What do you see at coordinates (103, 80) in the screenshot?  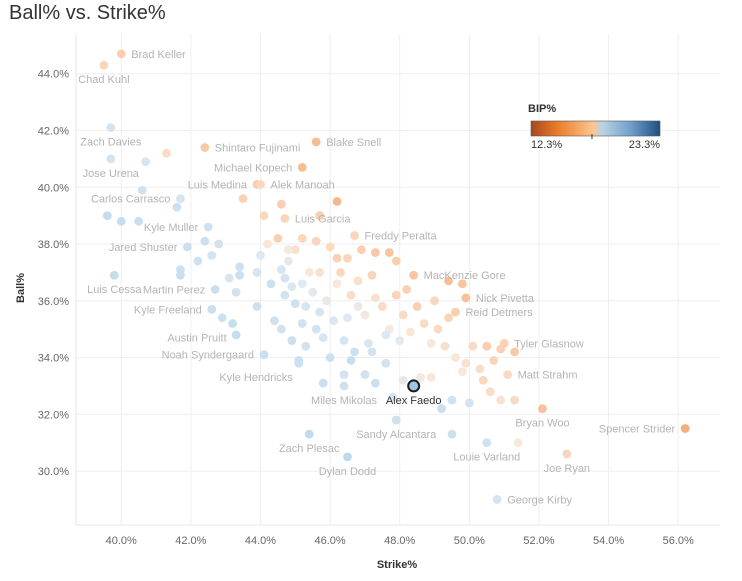 I see `label-chad-kuhl: Chad Kuhl` at bounding box center [103, 80].